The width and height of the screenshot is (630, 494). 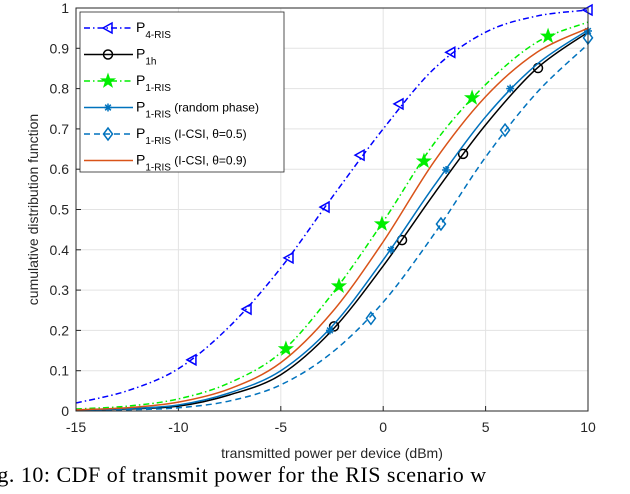 I want to click on legend-item: P1-RIS (I-CSI, θ=0.5), so click(x=165, y=136).